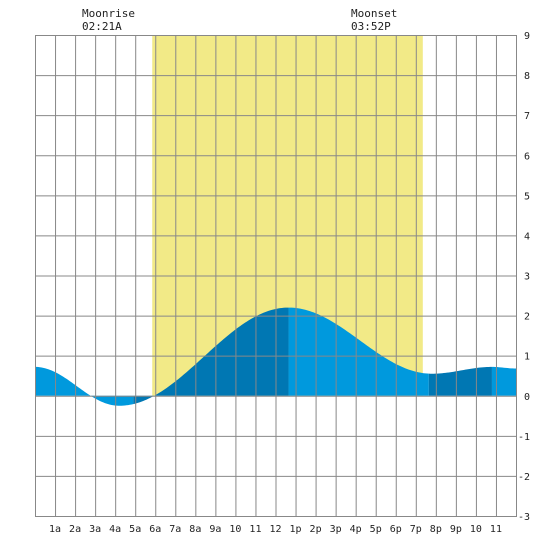  What do you see at coordinates (374, 13) in the screenshot?
I see `moonset-label: Moonset` at bounding box center [374, 13].